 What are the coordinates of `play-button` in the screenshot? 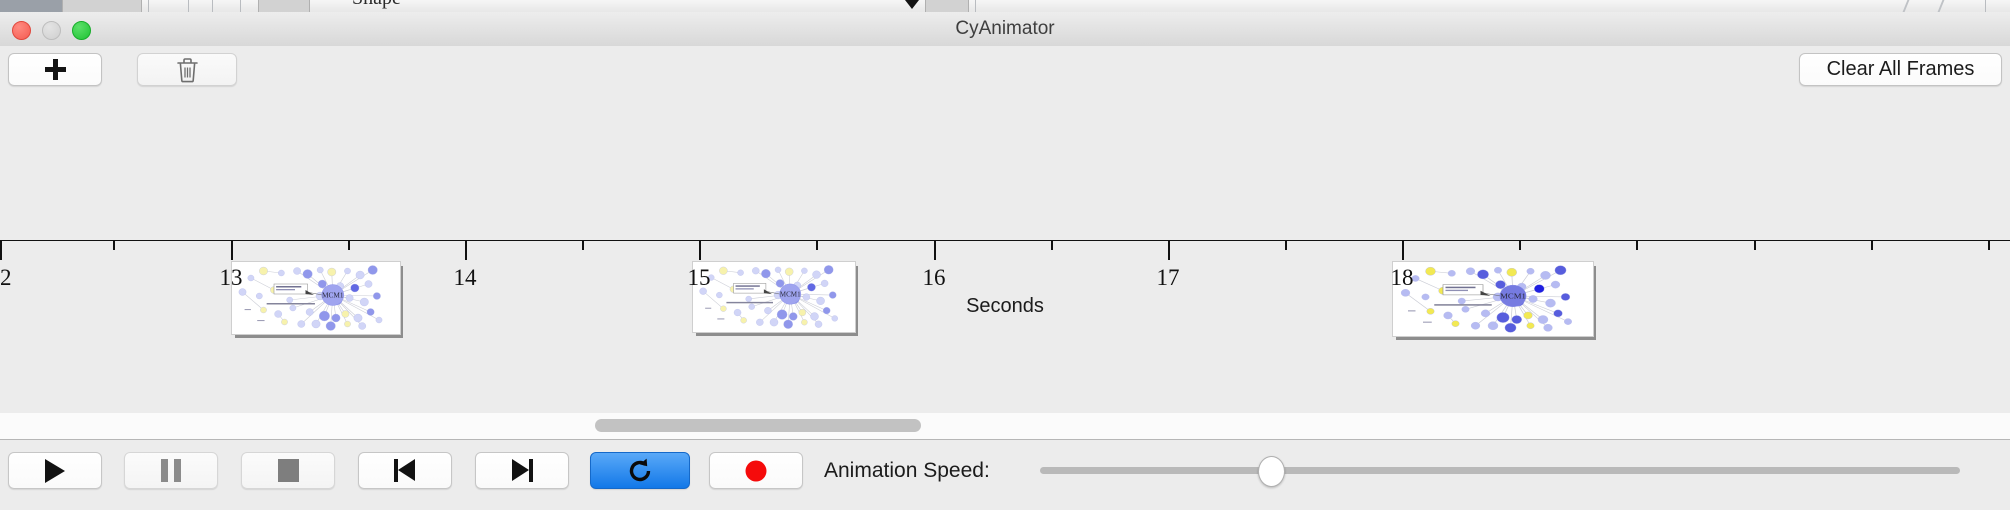 It's located at (55, 470).